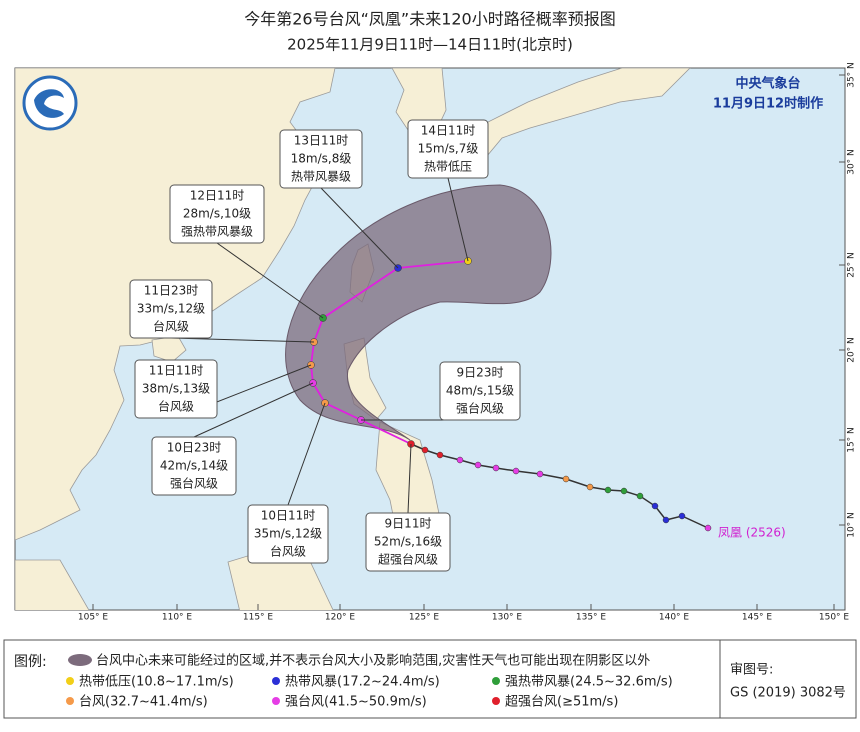  What do you see at coordinates (430, 45) in the screenshot?
I see `subtitle: 2025年11月9日11时—14日11时(北京时)` at bounding box center [430, 45].